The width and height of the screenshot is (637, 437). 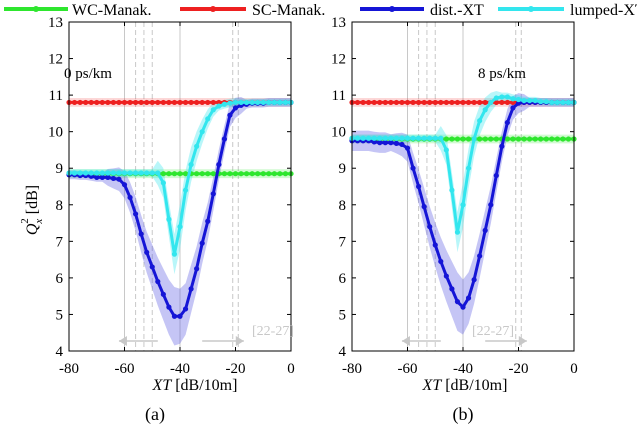 I want to click on panel-b-band-lumped-xt, so click(x=463, y=172).